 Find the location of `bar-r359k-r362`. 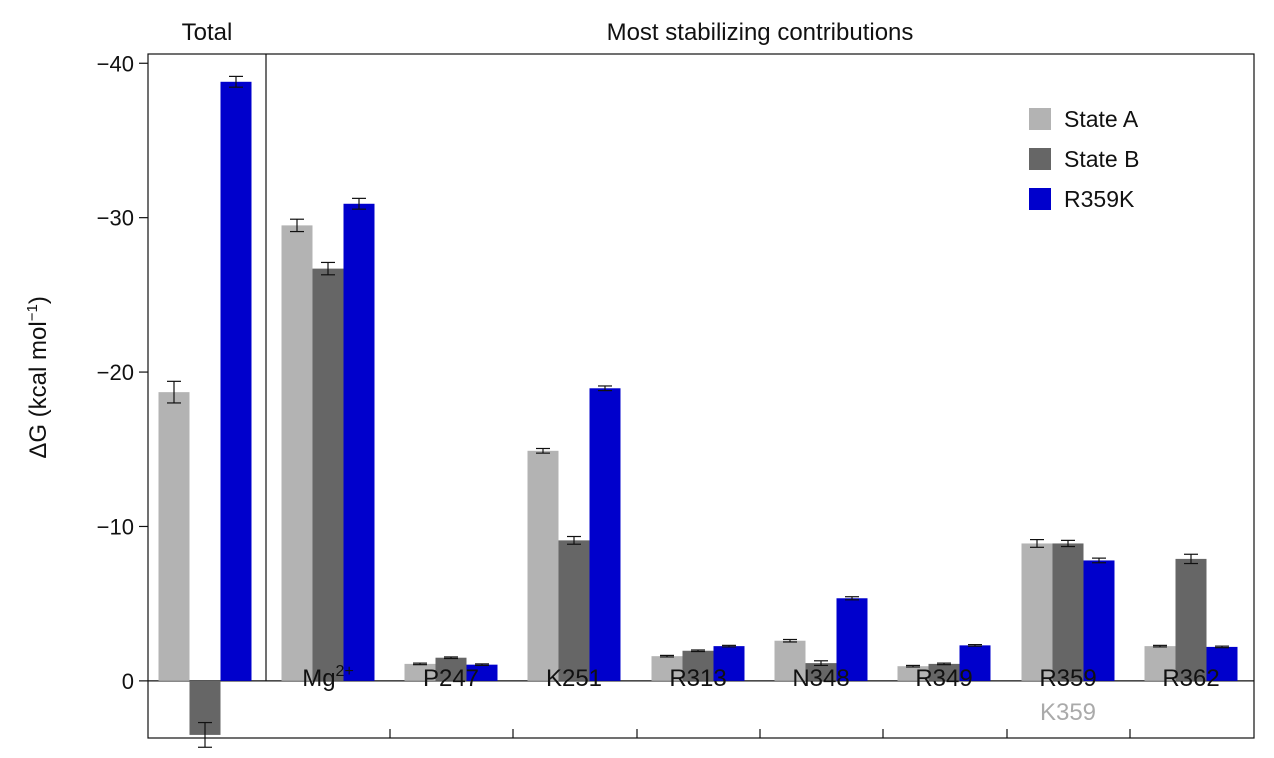

bar-r359k-r362 is located at coordinates (1222, 663).